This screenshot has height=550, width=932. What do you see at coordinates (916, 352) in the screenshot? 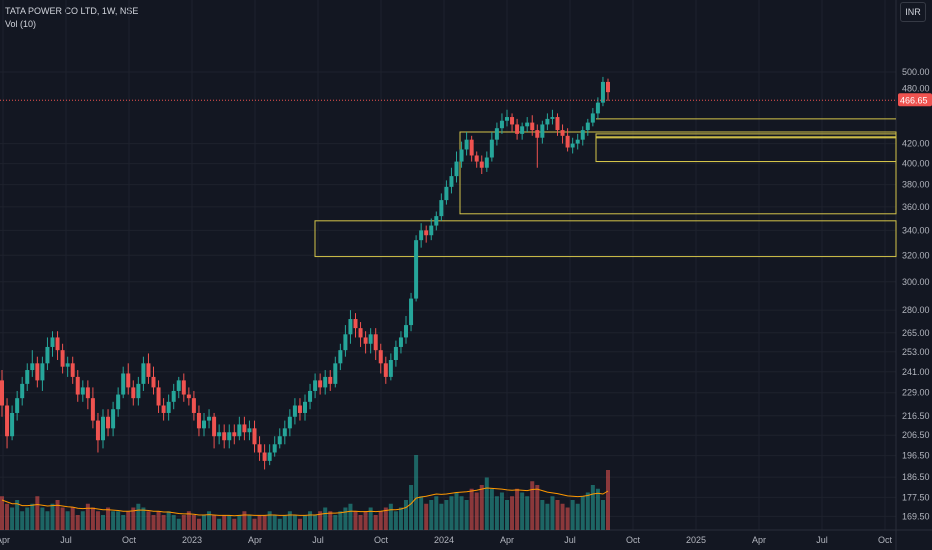
I see `y-tick-label: 253.00` at bounding box center [916, 352].